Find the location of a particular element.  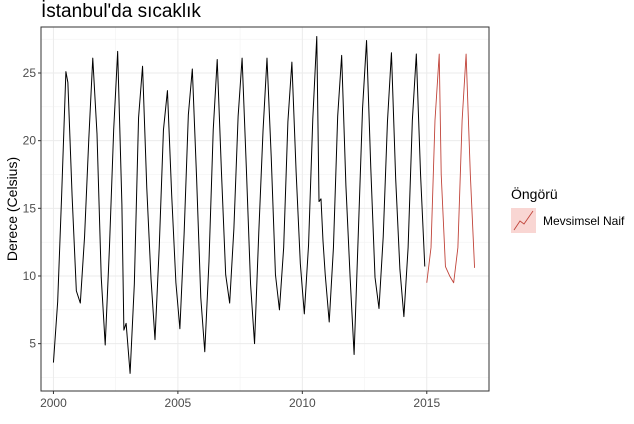

series-line-forecast is located at coordinates (451, 168).